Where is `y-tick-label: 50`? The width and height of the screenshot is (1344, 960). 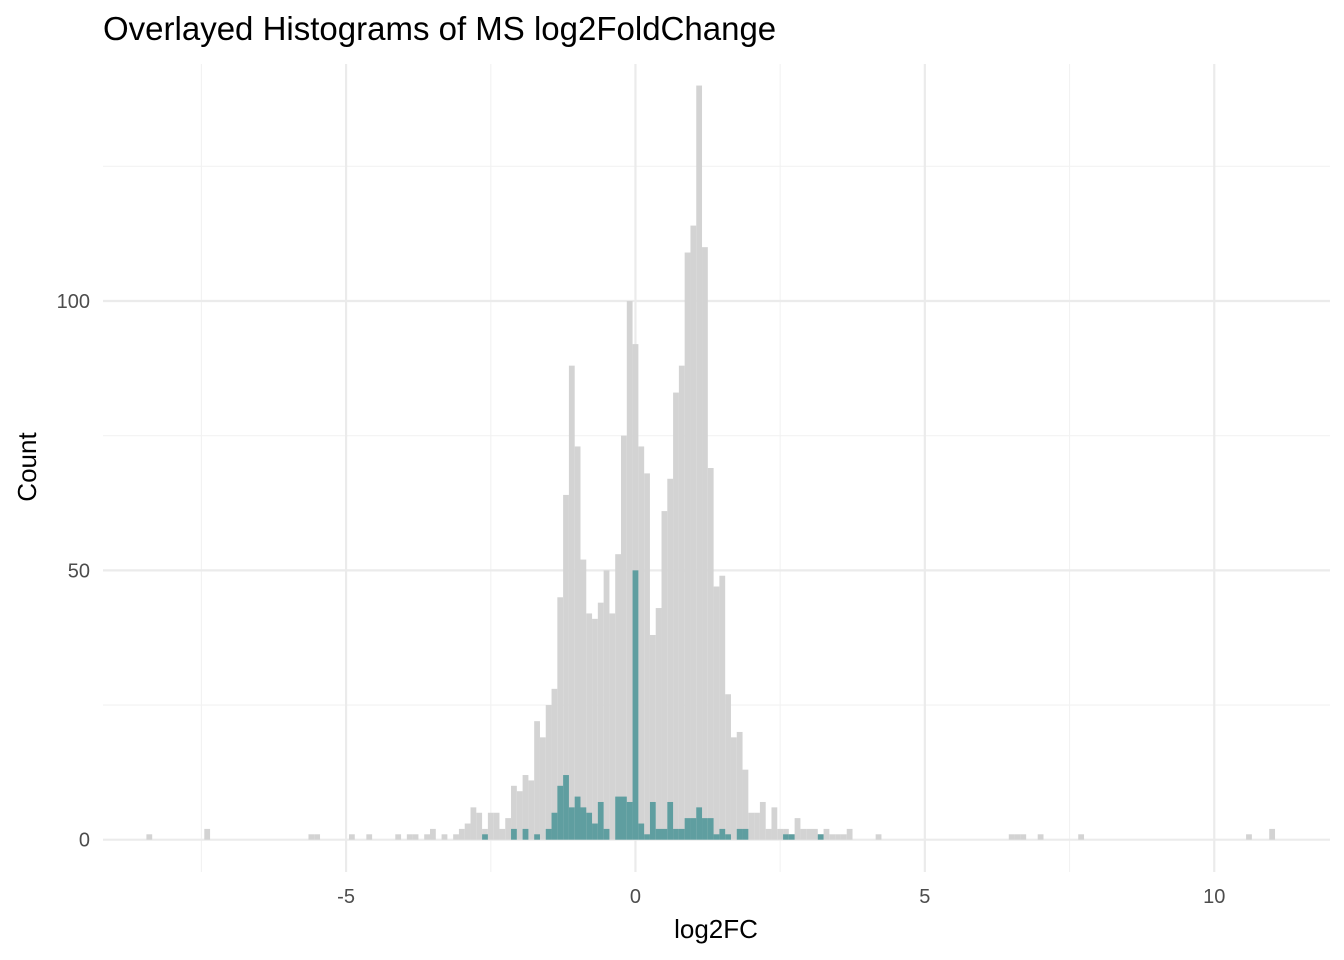 y-tick-label: 50 is located at coordinates (79, 571).